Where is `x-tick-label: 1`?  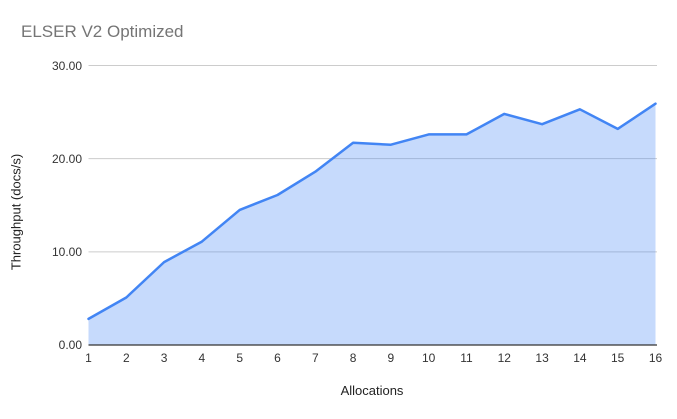
x-tick-label: 1 is located at coordinates (88, 358).